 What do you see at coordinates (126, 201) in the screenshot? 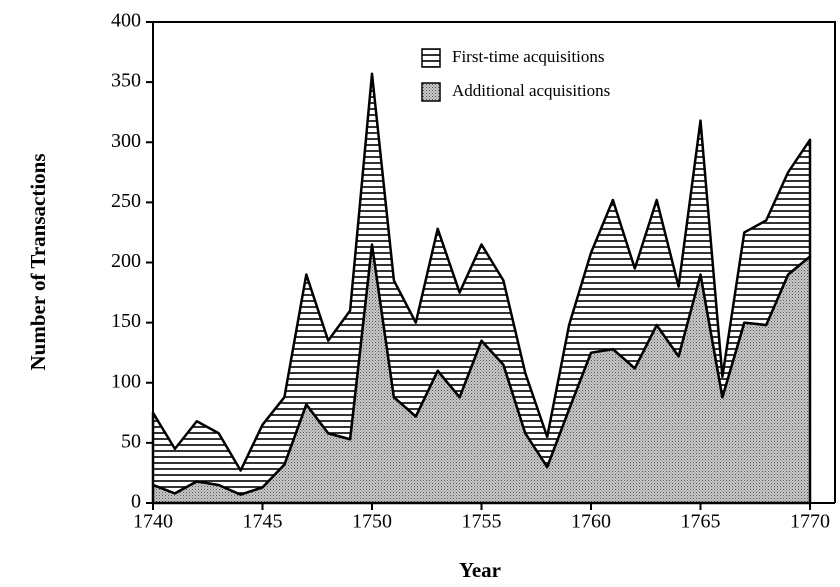
I see `y-tick-label: 250` at bounding box center [126, 201].